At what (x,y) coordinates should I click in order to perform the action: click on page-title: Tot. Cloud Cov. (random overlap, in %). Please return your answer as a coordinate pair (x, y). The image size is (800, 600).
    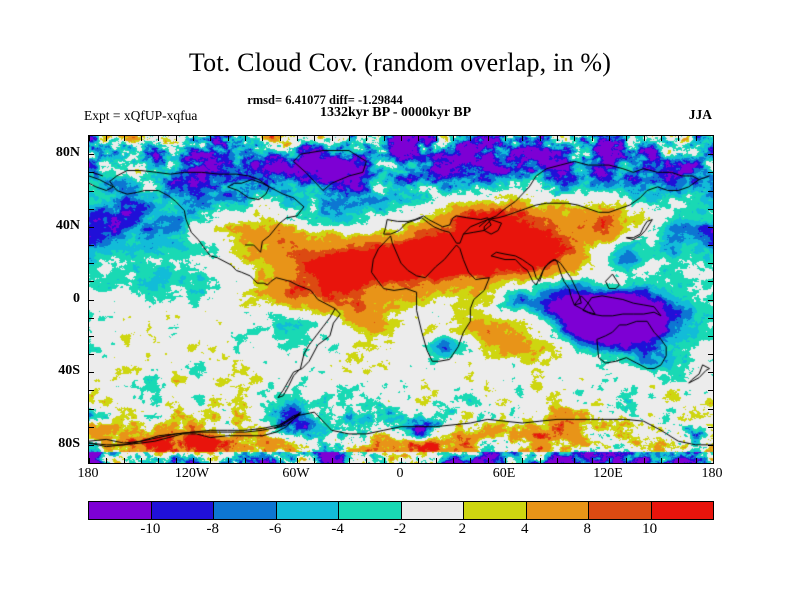
    Looking at the image, I should click on (400, 62).